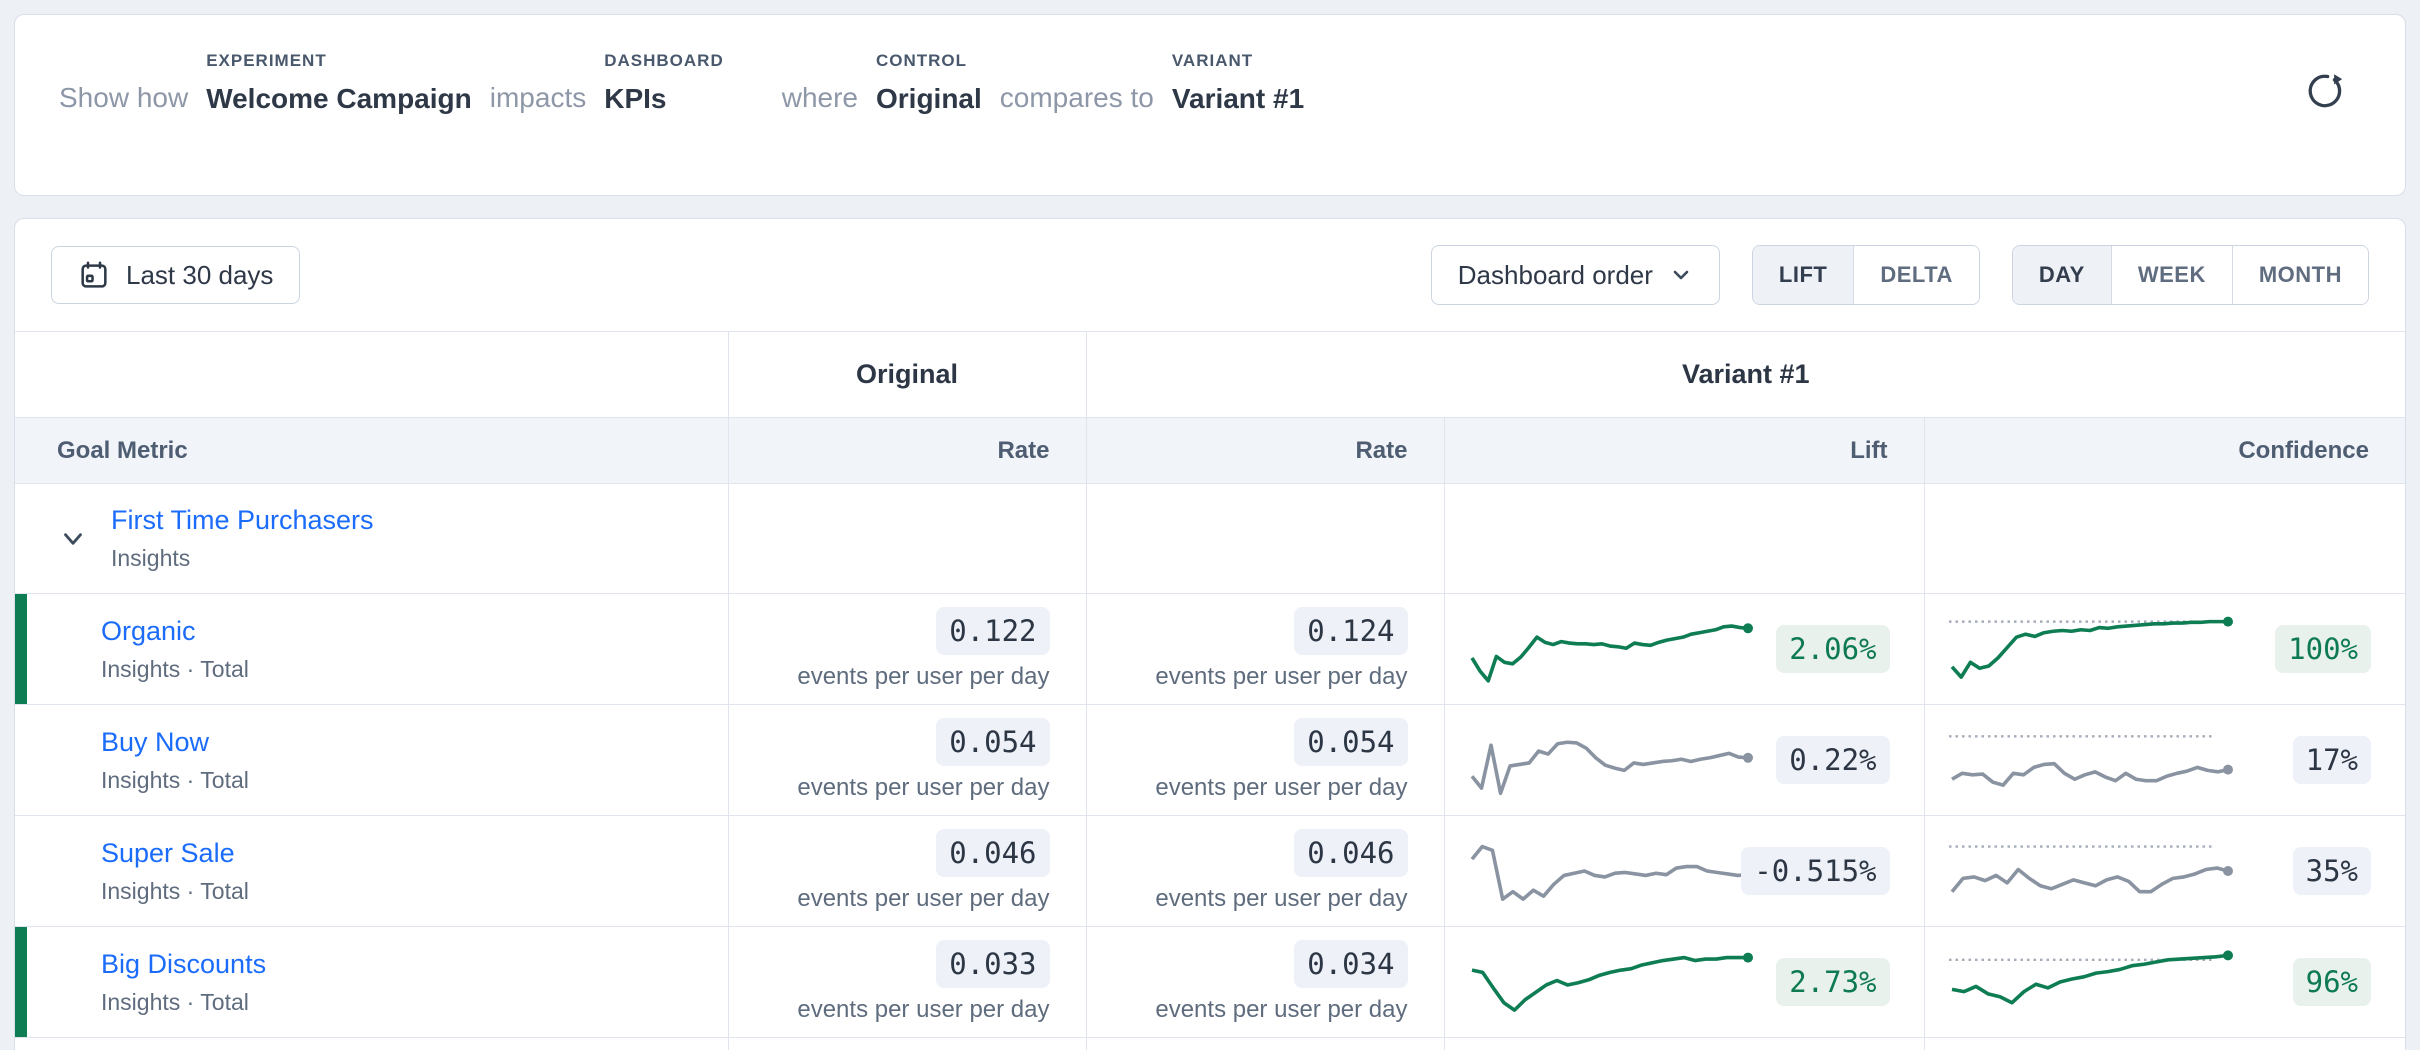 This screenshot has height=1050, width=2420. What do you see at coordinates (1833, 649) in the screenshot?
I see `lift-value: 2.06%` at bounding box center [1833, 649].